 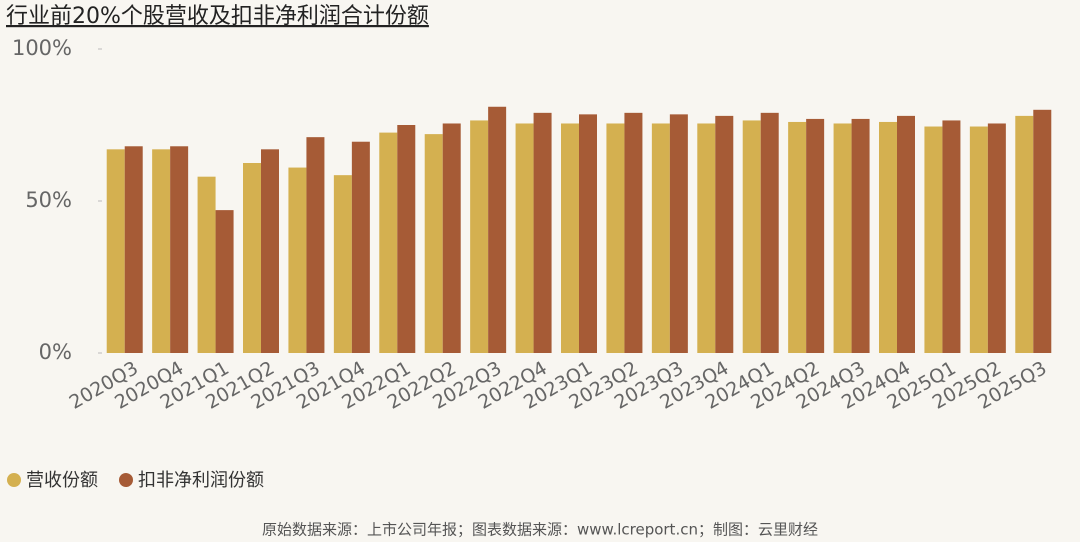 I want to click on y-tick-label: 50%, so click(x=48, y=200).